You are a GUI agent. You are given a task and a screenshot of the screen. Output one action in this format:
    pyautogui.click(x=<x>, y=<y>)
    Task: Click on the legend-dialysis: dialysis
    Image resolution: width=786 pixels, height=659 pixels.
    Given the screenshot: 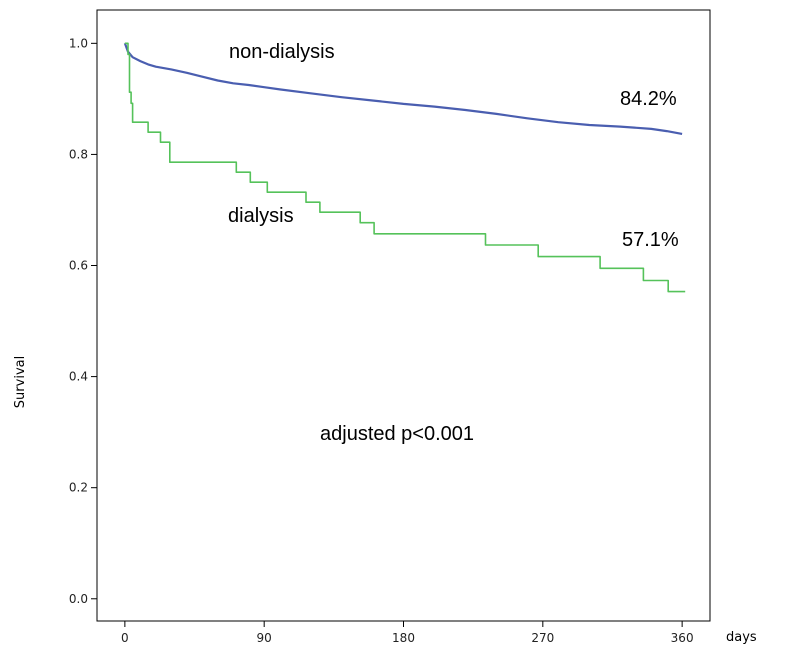 What is the action you would take?
    pyautogui.click(x=261, y=216)
    